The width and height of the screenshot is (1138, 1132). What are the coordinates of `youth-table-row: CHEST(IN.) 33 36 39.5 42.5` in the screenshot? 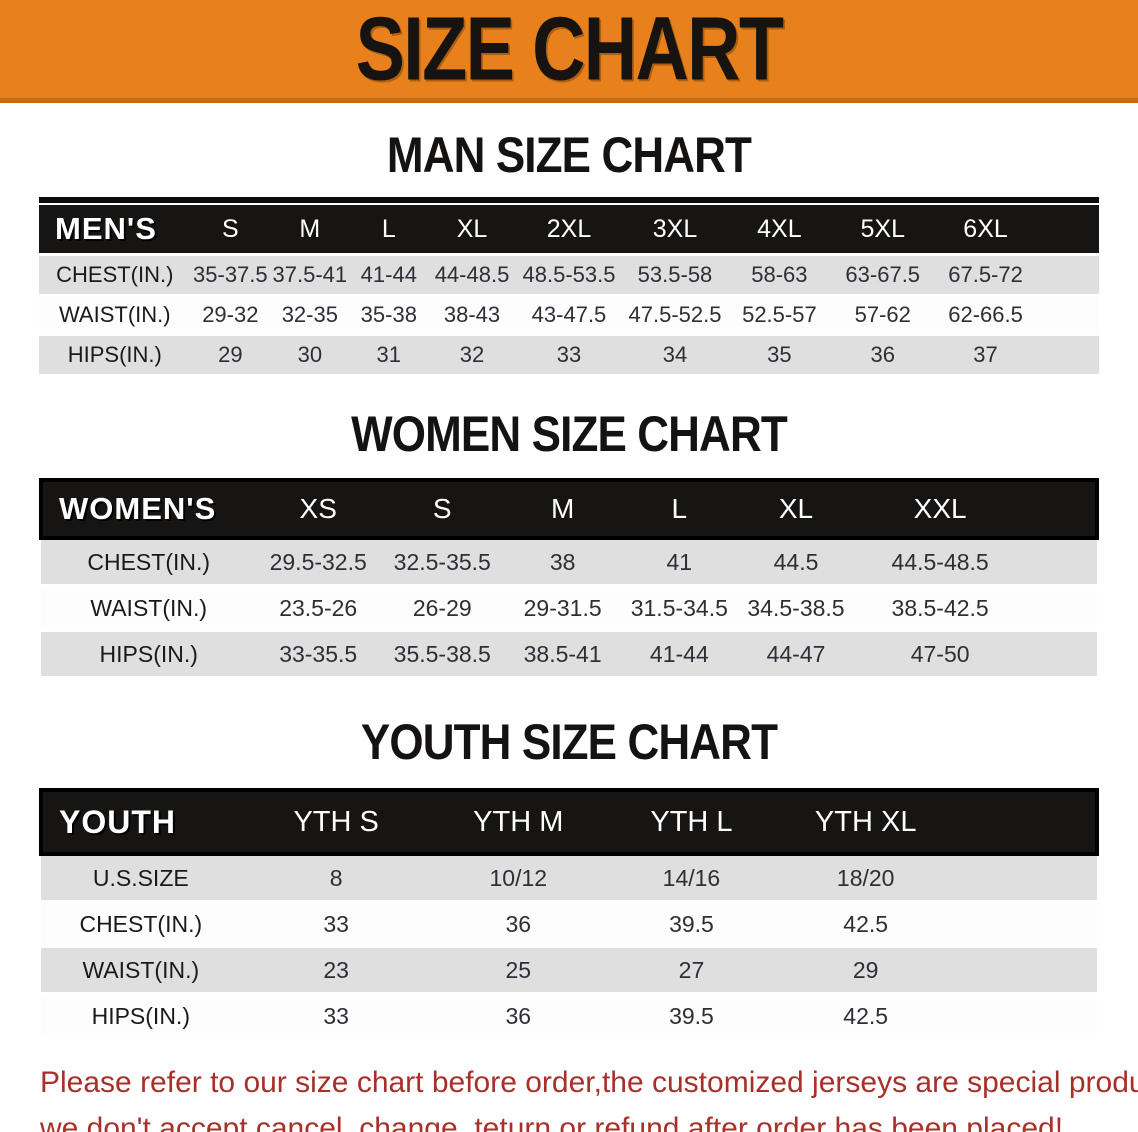 It's located at (569, 924).